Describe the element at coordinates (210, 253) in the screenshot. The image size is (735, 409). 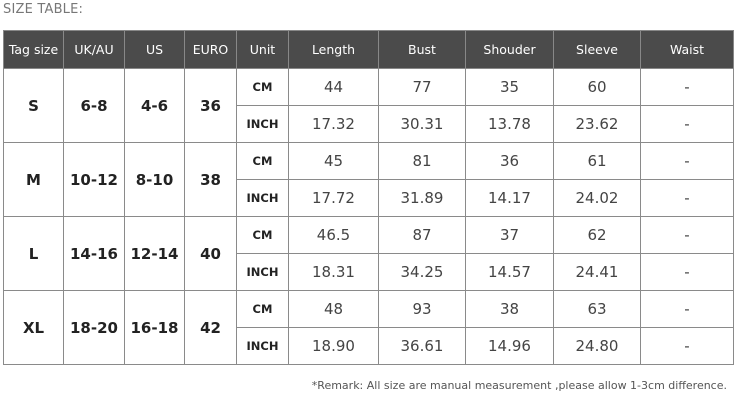
I see `size-euro: 40` at that location.